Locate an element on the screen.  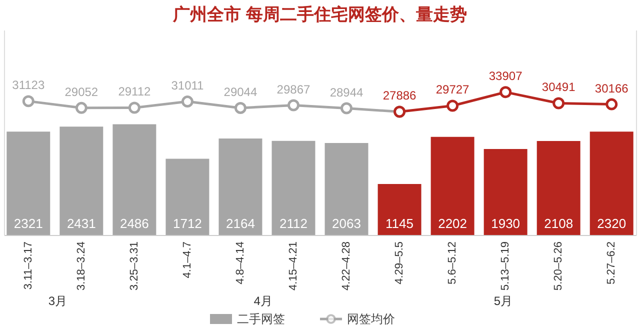
data-label: 1145 is located at coordinates (400, 223).